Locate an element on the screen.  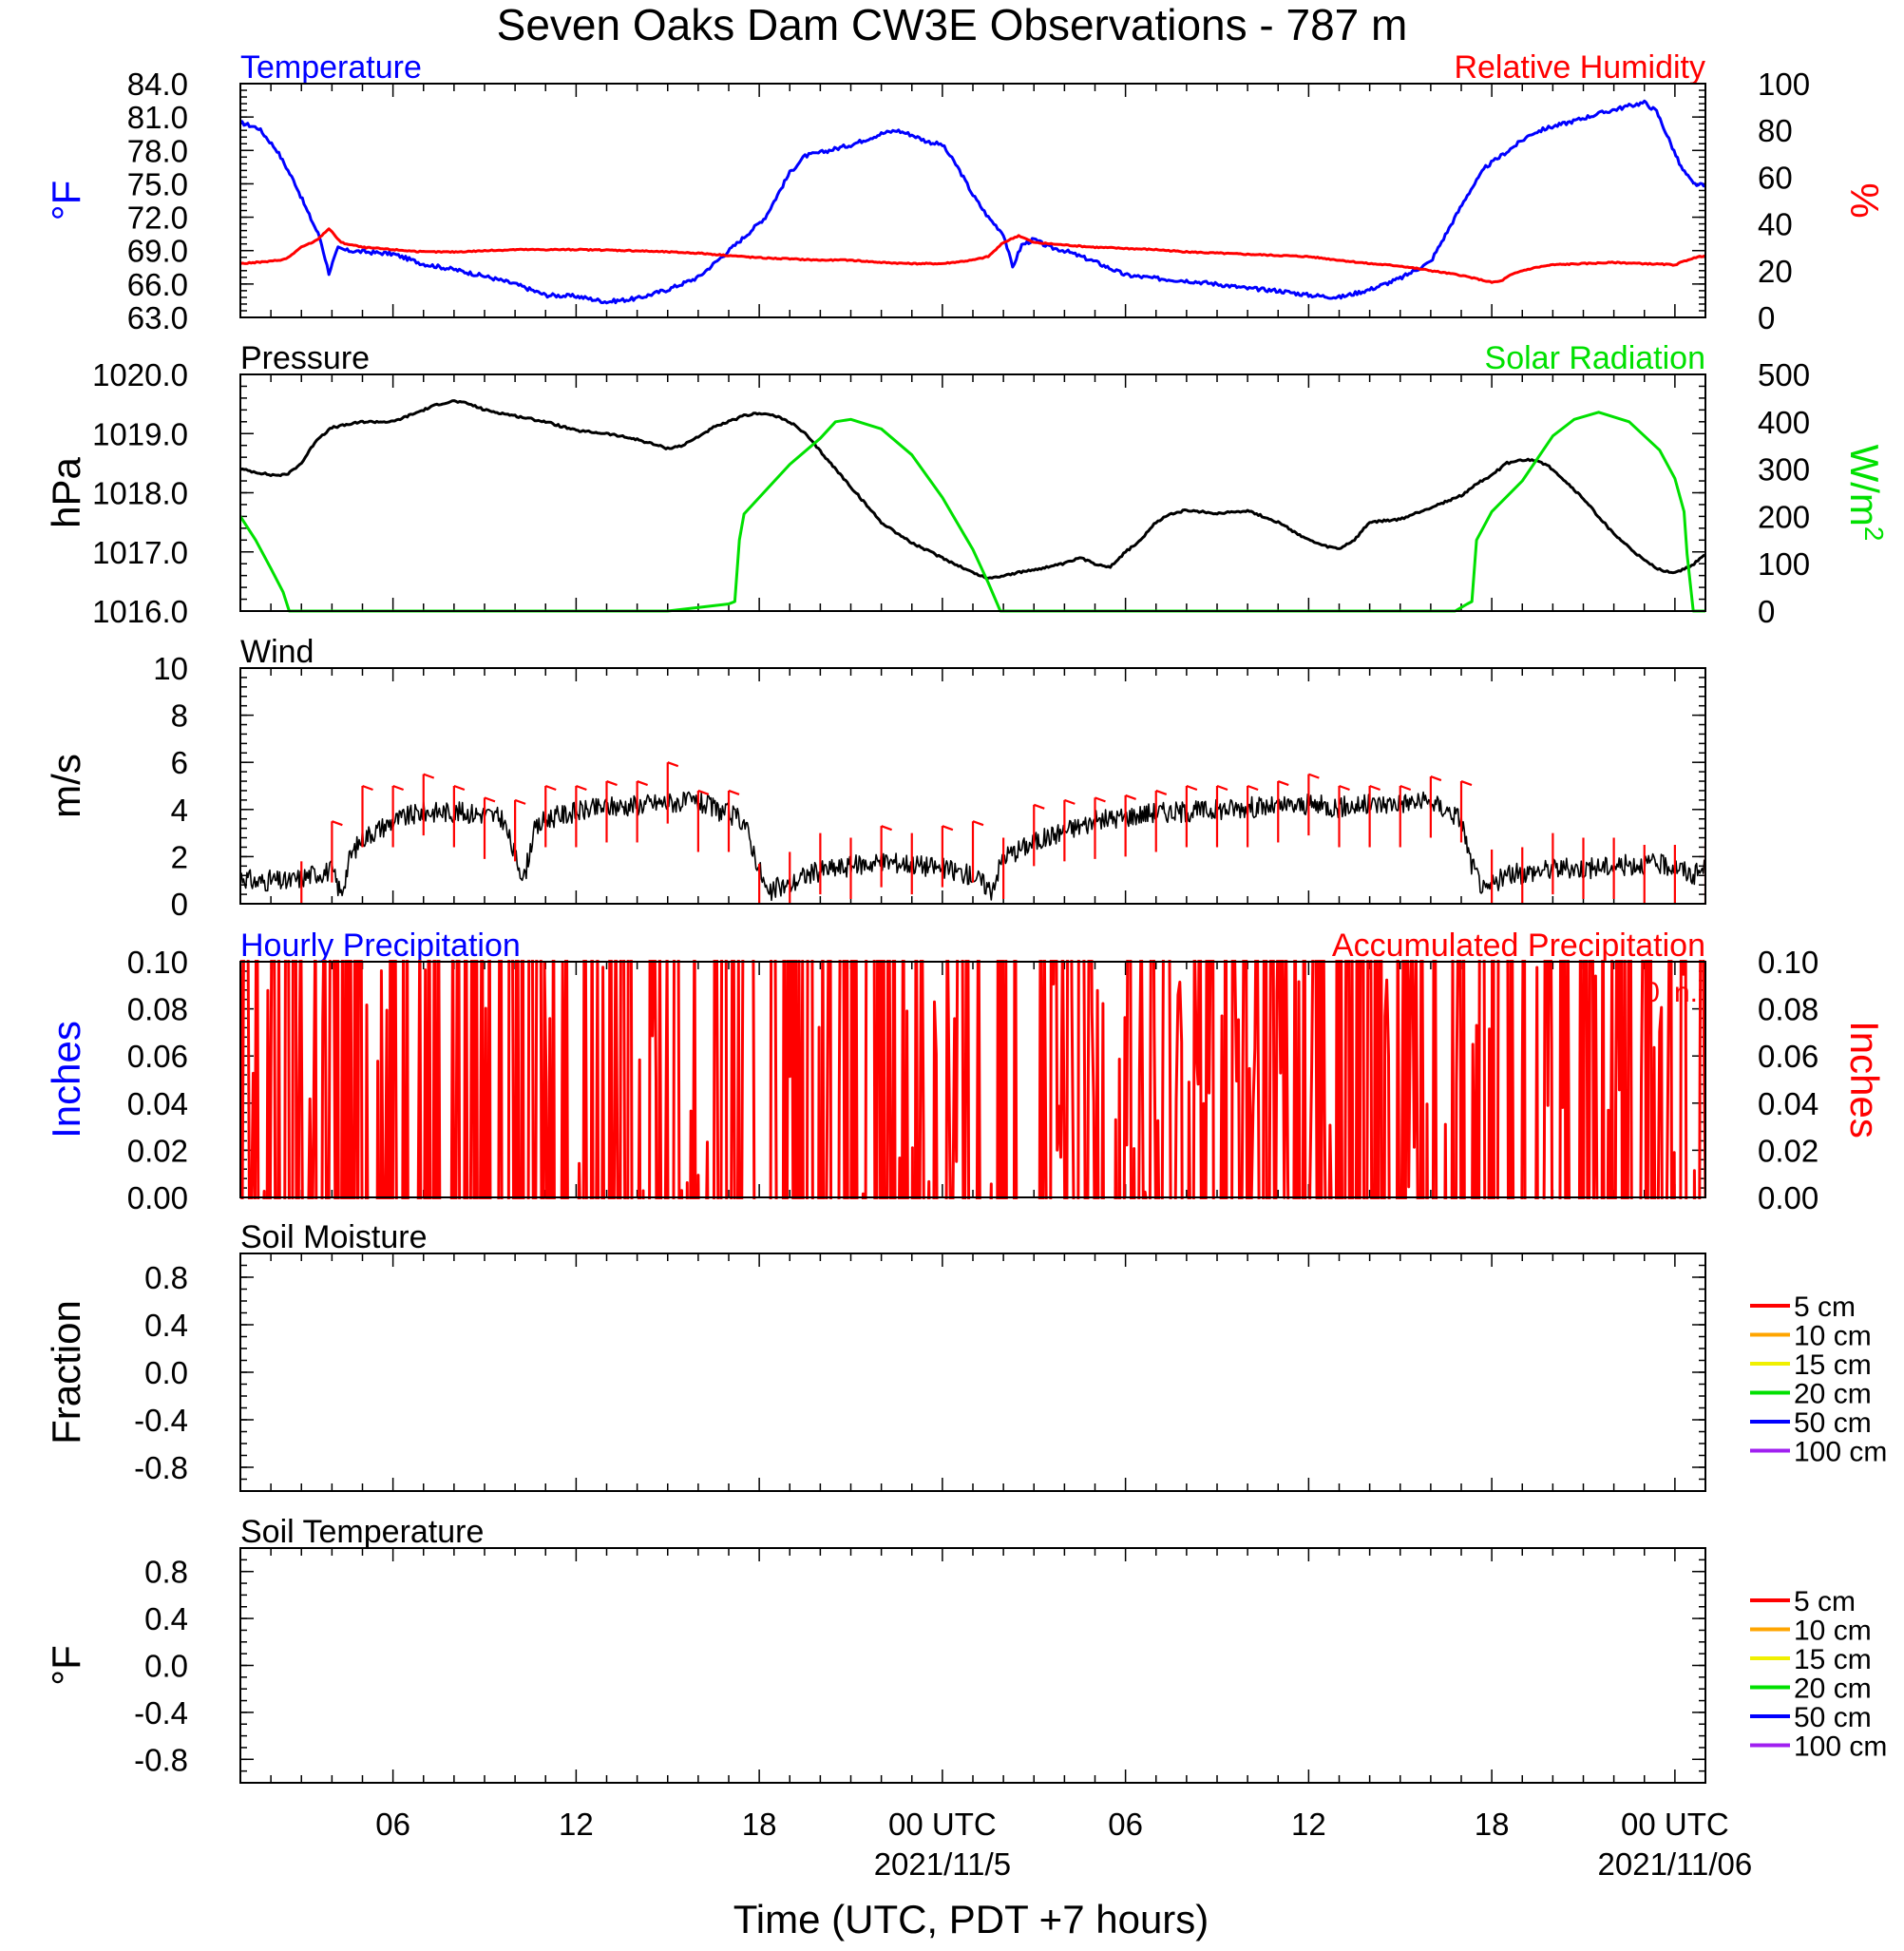
temperature-series-line is located at coordinates (972, 202).